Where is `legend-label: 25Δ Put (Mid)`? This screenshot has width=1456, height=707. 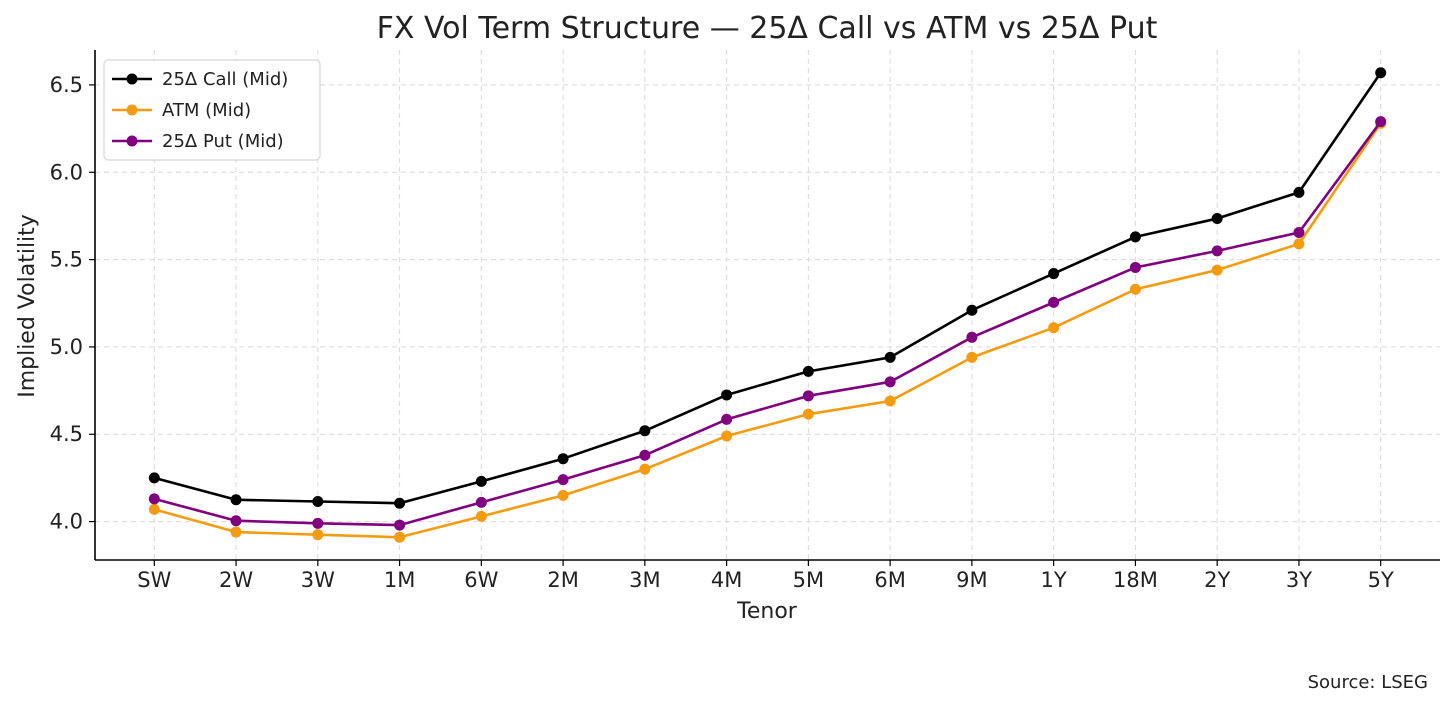
legend-label: 25Δ Put (Mid) is located at coordinates (223, 141).